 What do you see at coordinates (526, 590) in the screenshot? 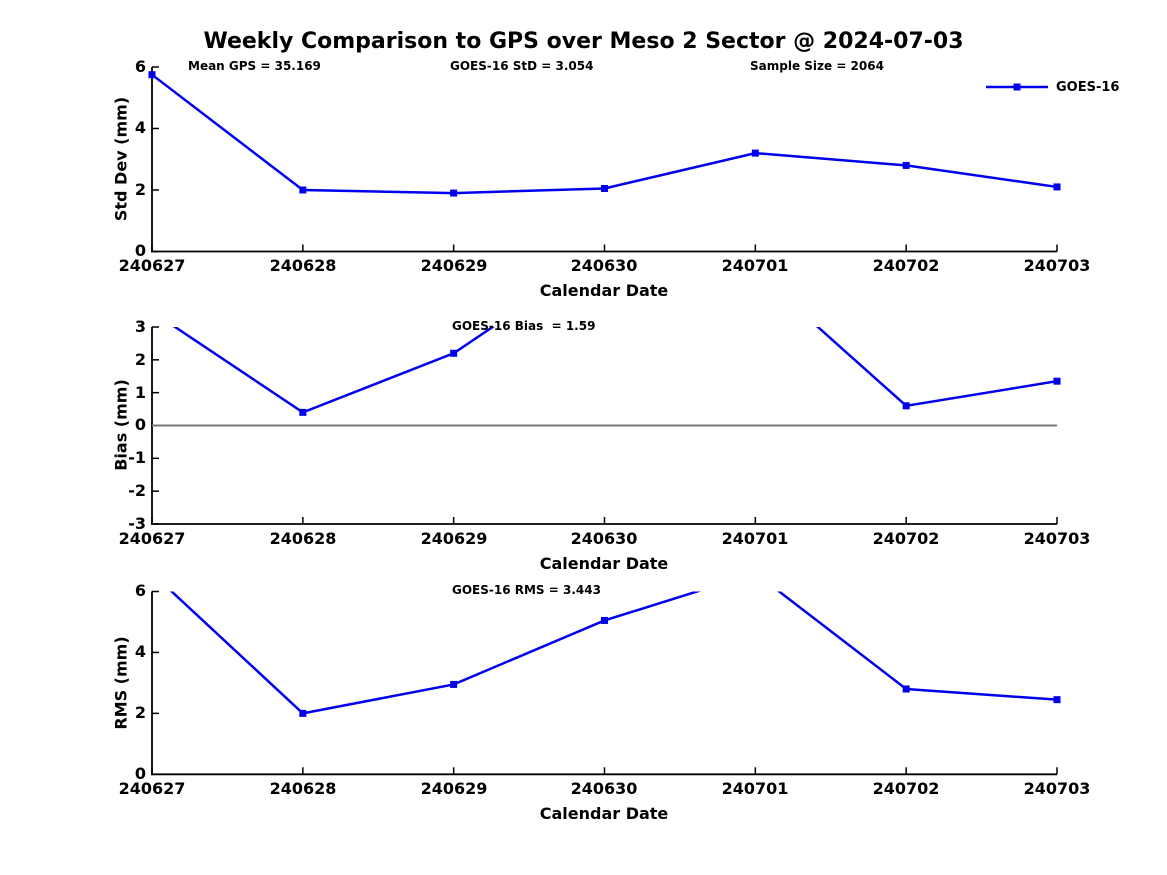
I see `annotation-goes16-rms: GOES-16 RMS = 3.443` at bounding box center [526, 590].